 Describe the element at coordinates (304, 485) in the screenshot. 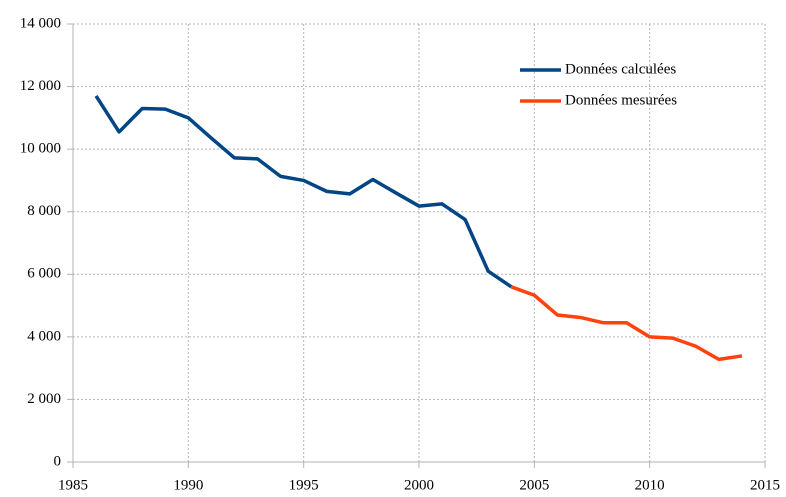

I see `x-tick-label: 1995` at that location.